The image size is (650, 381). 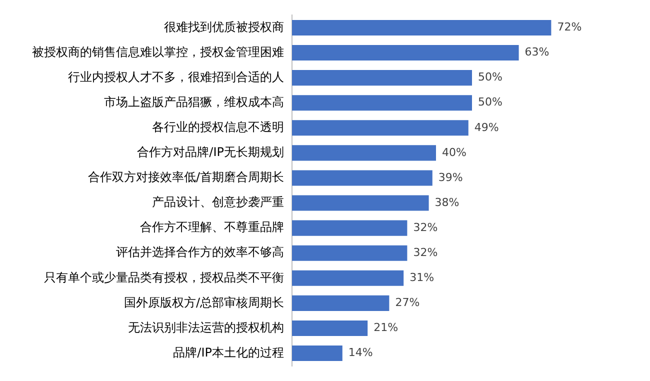 I want to click on y-tick-label: 合作方对品牌/IP无长期规划, so click(x=210, y=152).